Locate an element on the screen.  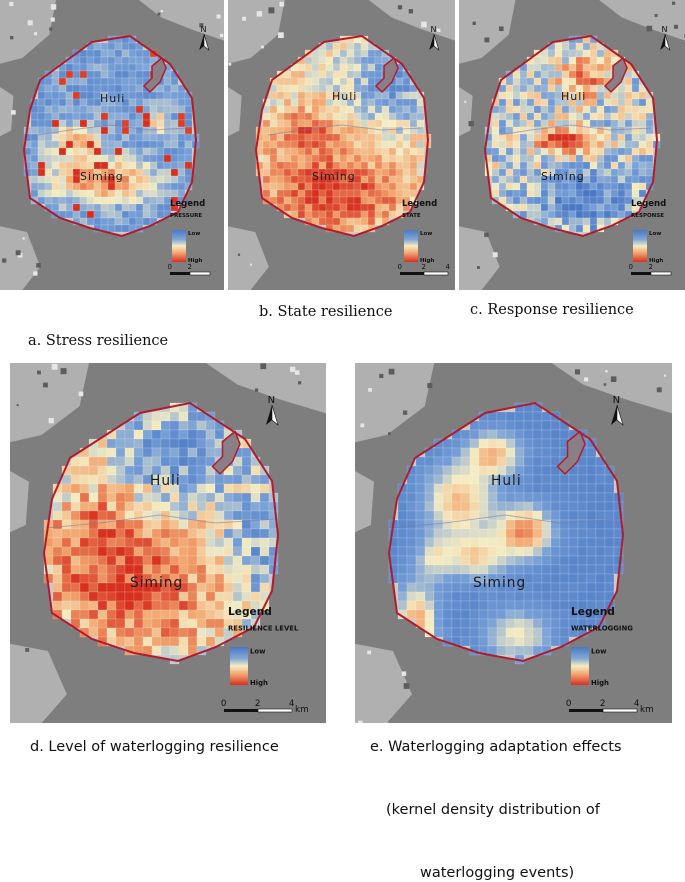
scale-tick-label: 2 is located at coordinates (603, 704).